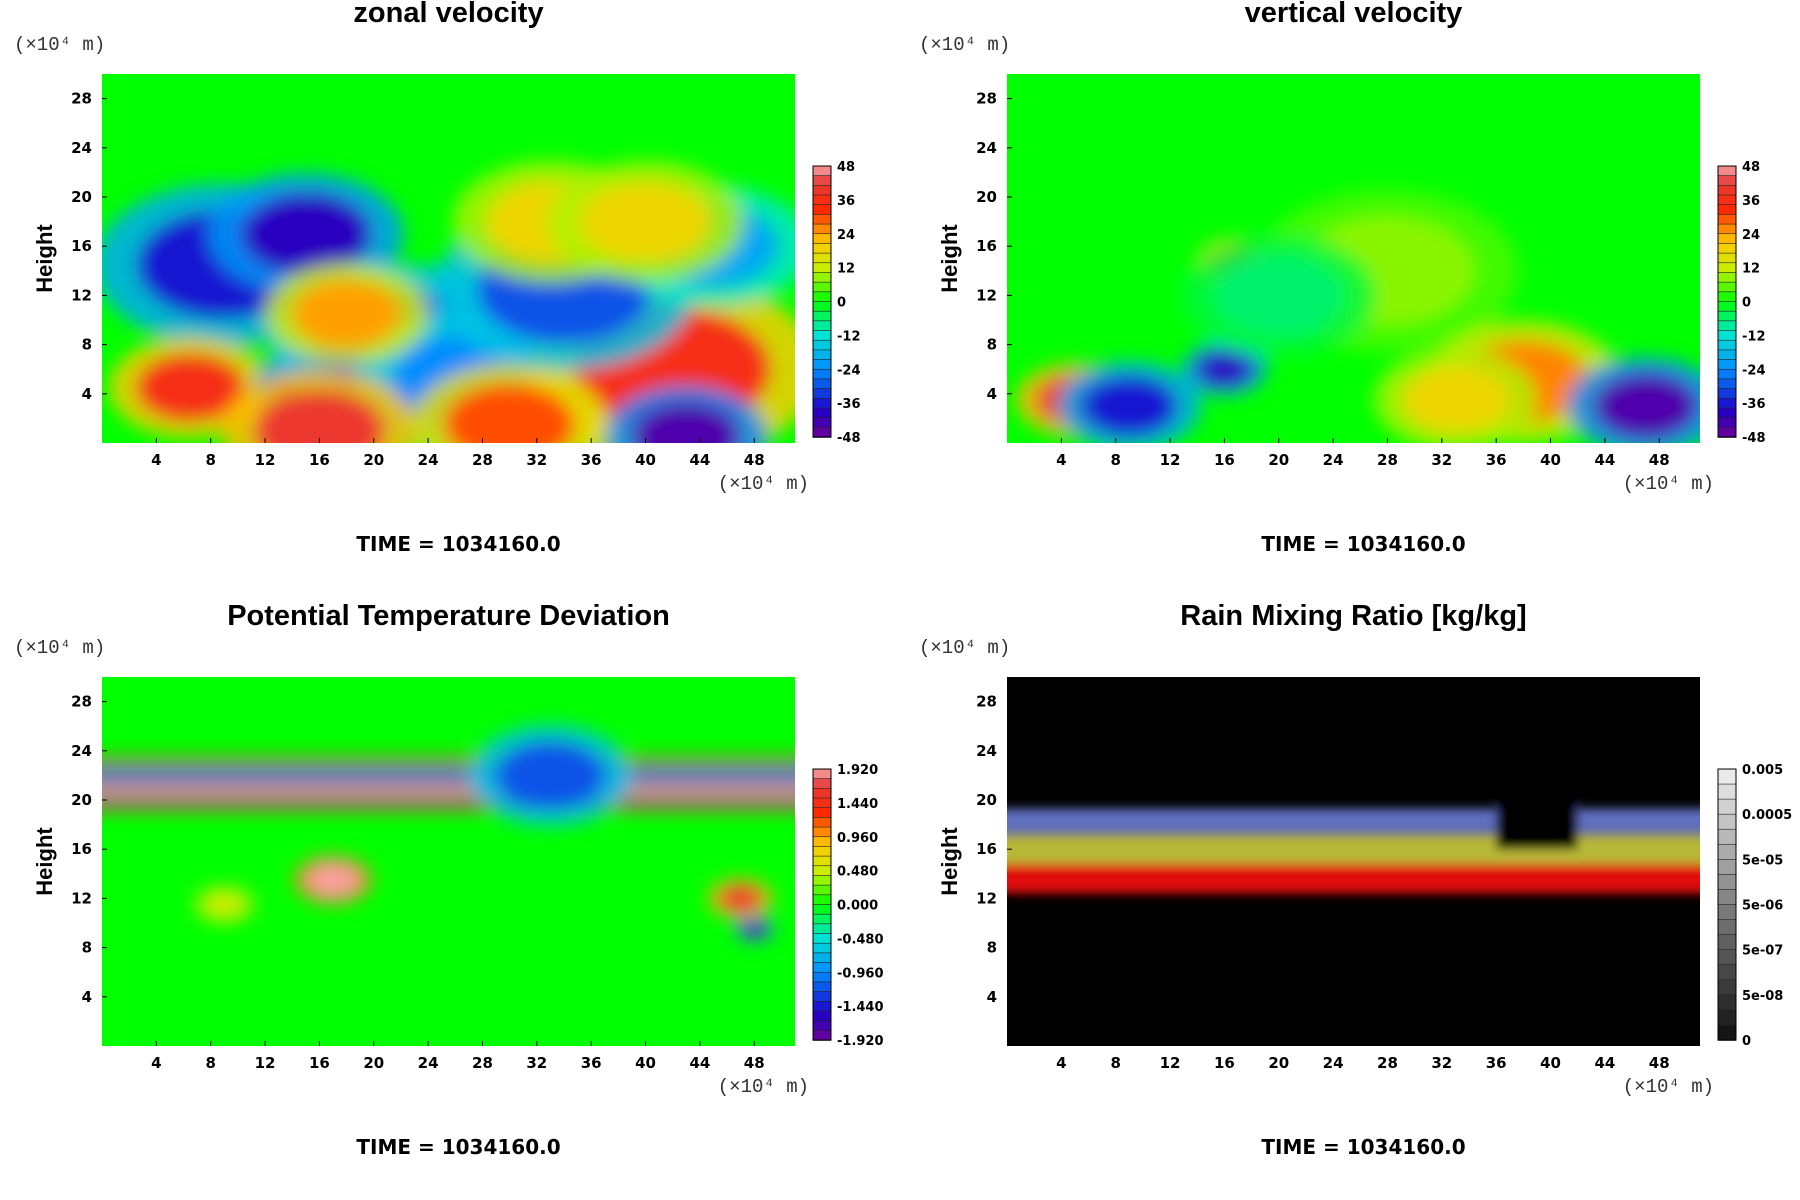 Image resolution: width=1800 pixels, height=1200 pixels. I want to click on x-tick-label: 8, so click(210, 1063).